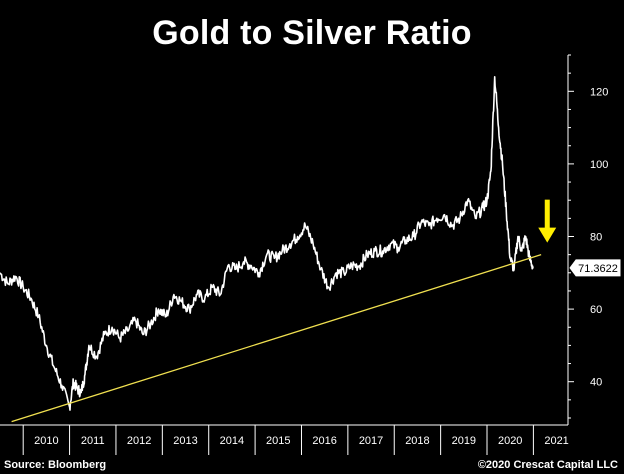 The image size is (624, 474). Describe the element at coordinates (598, 269) in the screenshot. I see `last-value-label: 71.3622` at that location.